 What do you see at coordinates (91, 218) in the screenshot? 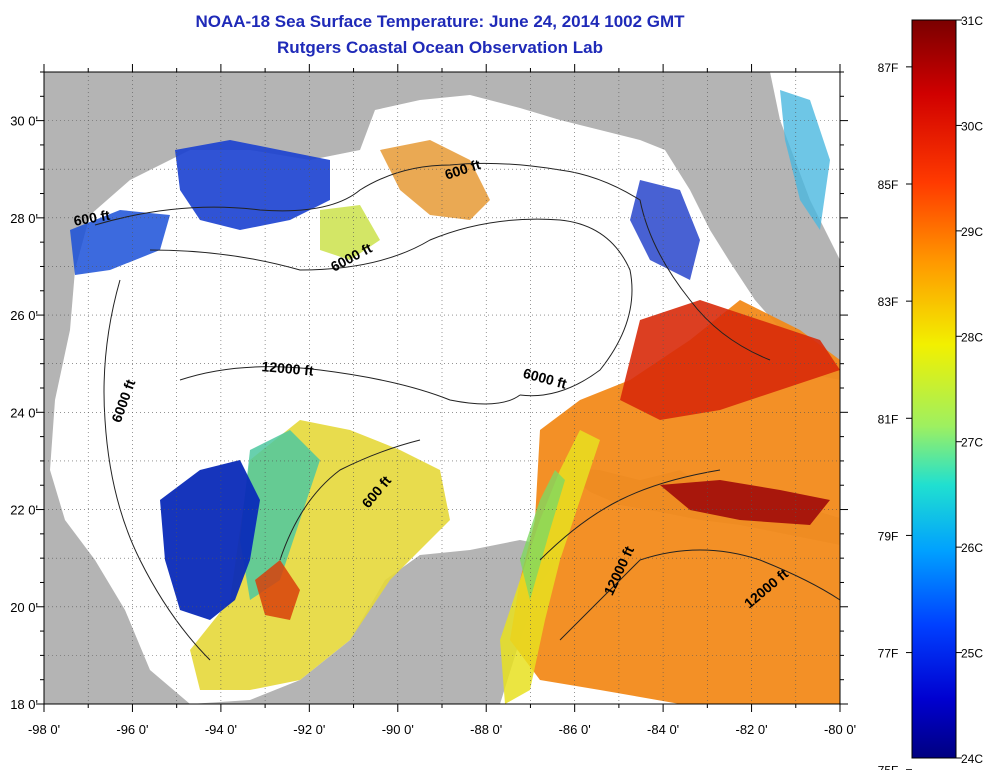
I see `contour-label: 600 ft` at bounding box center [91, 218].